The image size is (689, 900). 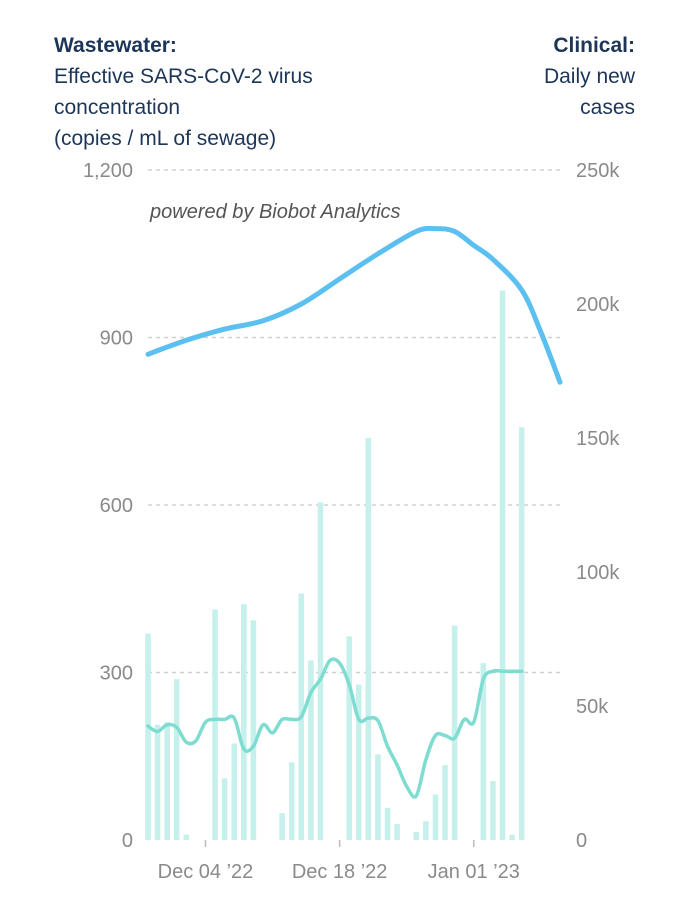 What do you see at coordinates (598, 305) in the screenshot?
I see `right-axis-tick-label: 200k` at bounding box center [598, 305].